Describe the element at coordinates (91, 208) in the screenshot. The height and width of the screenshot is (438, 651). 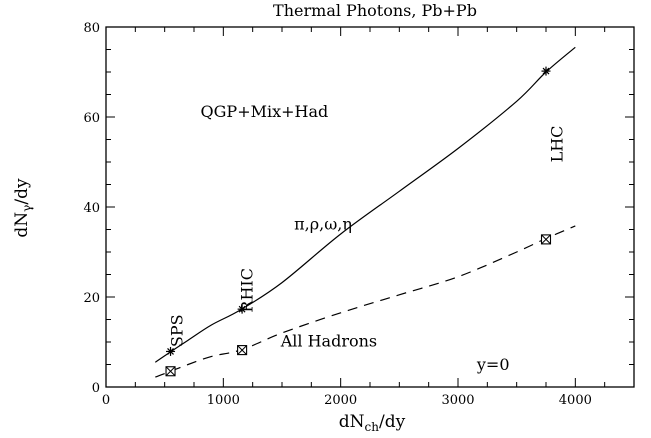
I see `y-tick-label: 40` at that location.